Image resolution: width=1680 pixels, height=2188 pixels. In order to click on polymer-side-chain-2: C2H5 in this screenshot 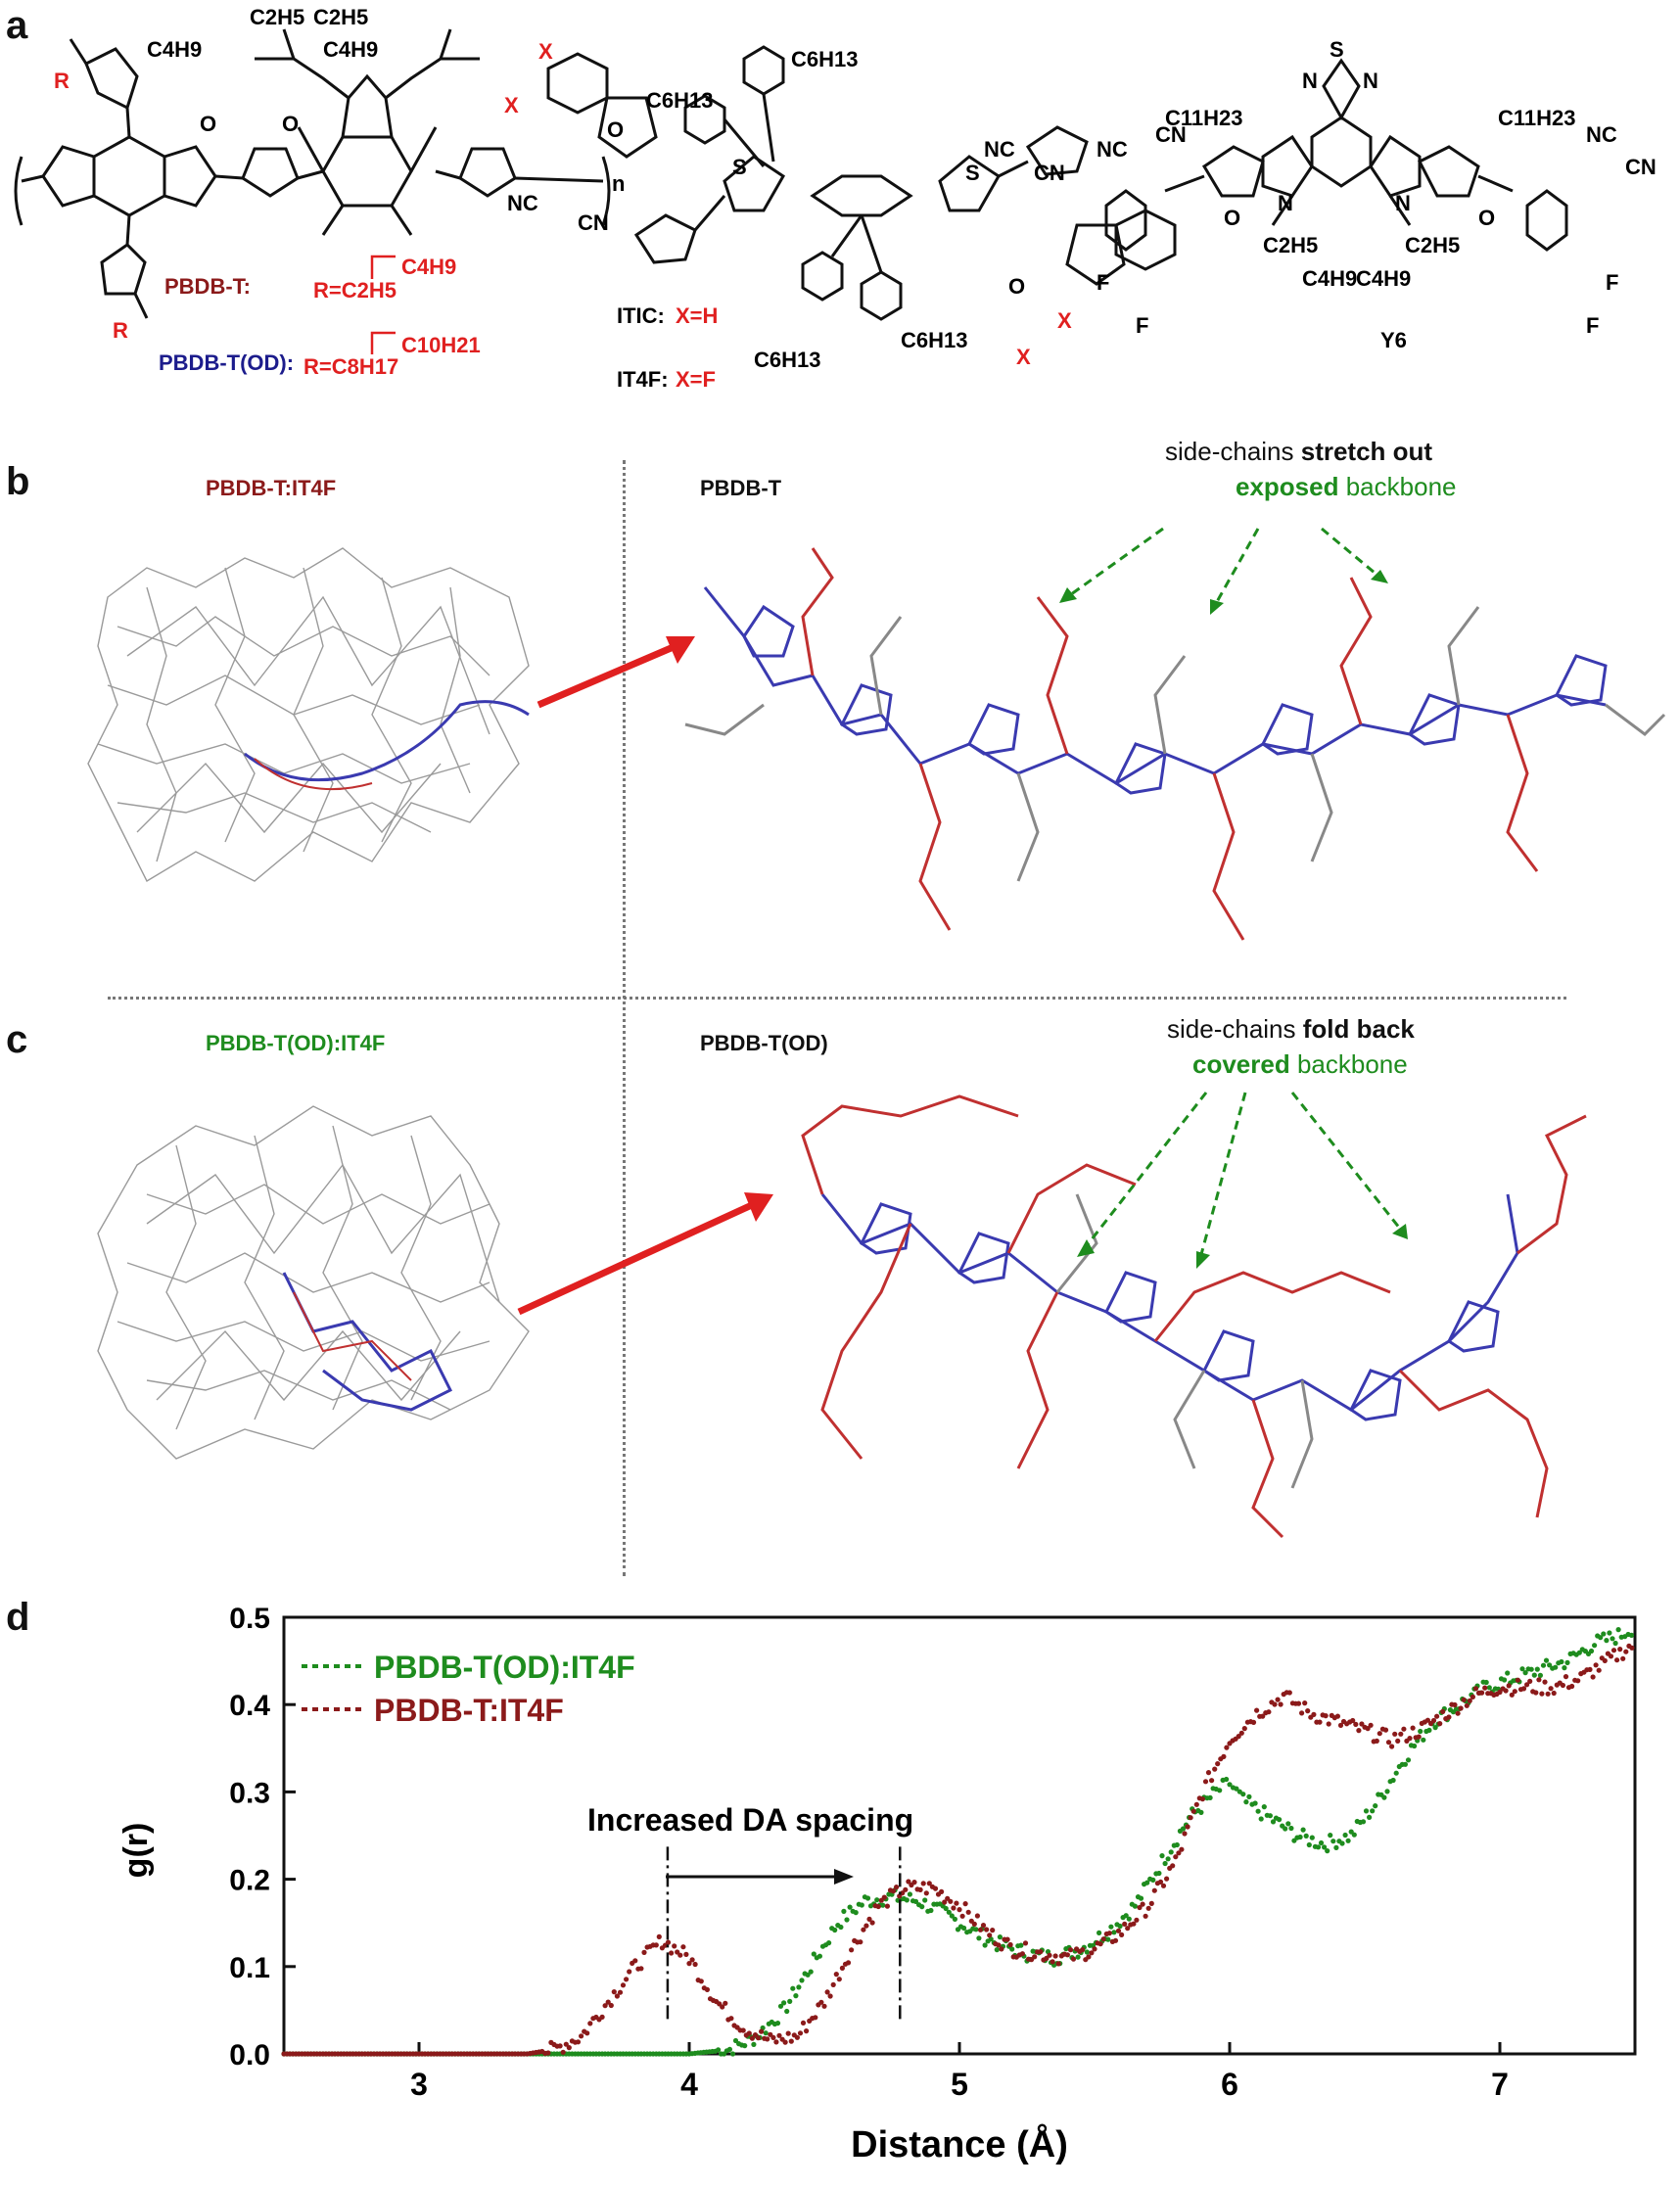, I will do `click(277, 17)`.